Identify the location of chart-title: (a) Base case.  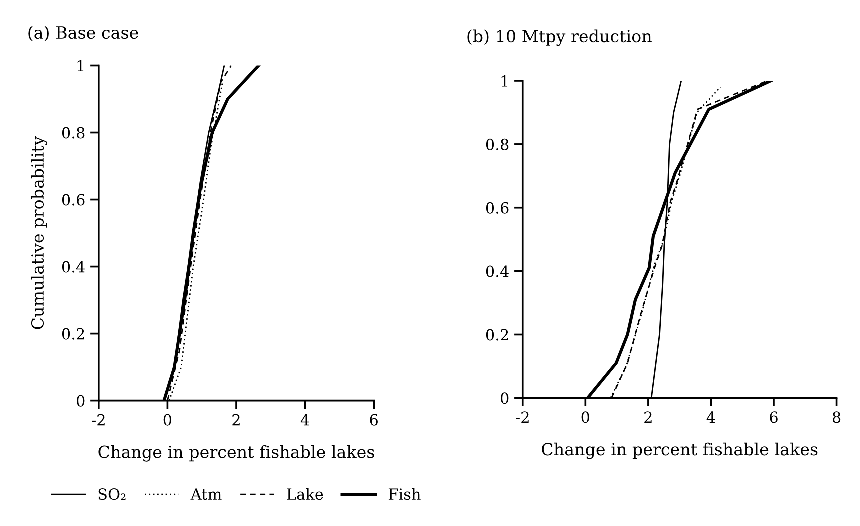
(83, 34).